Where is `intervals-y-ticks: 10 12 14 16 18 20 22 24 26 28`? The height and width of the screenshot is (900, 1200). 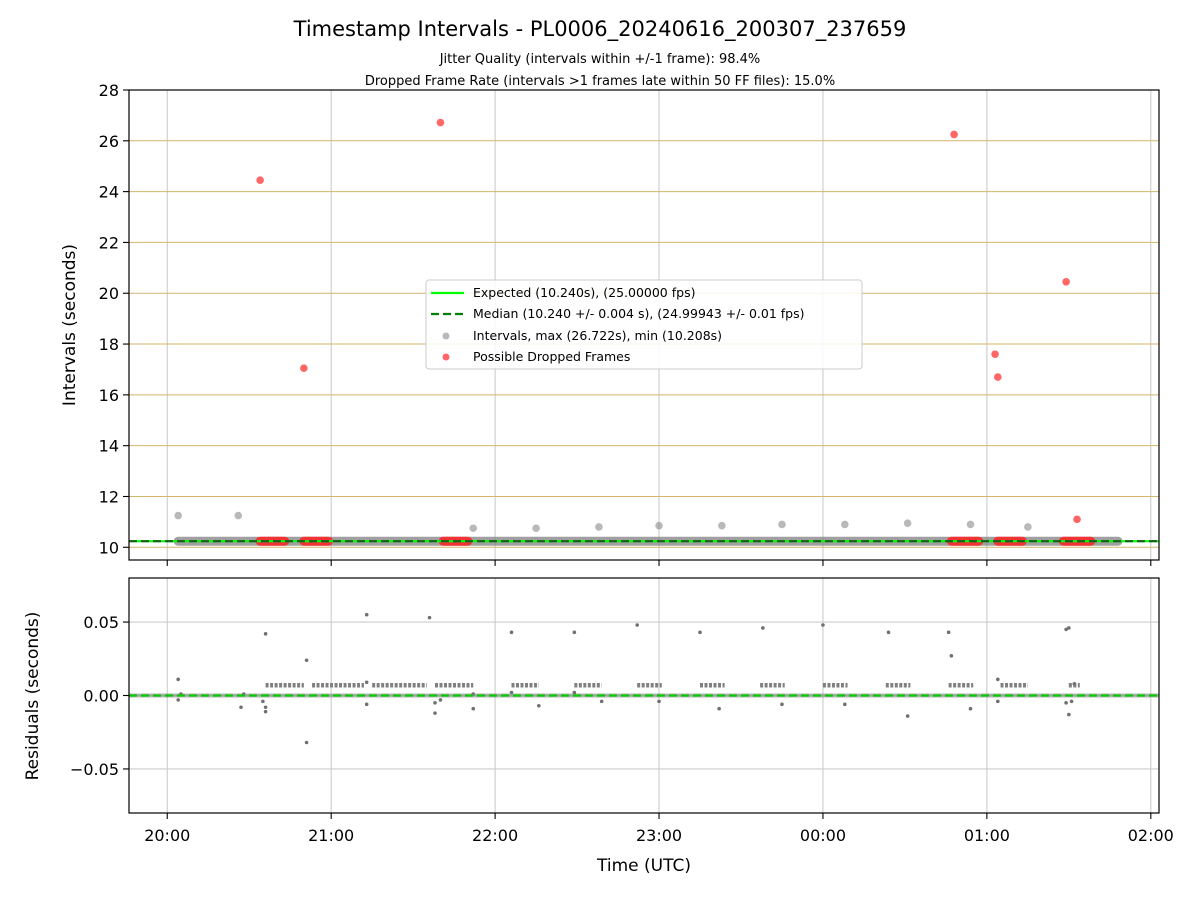 intervals-y-ticks: 10 12 14 16 18 20 22 24 26 28 is located at coordinates (114, 319).